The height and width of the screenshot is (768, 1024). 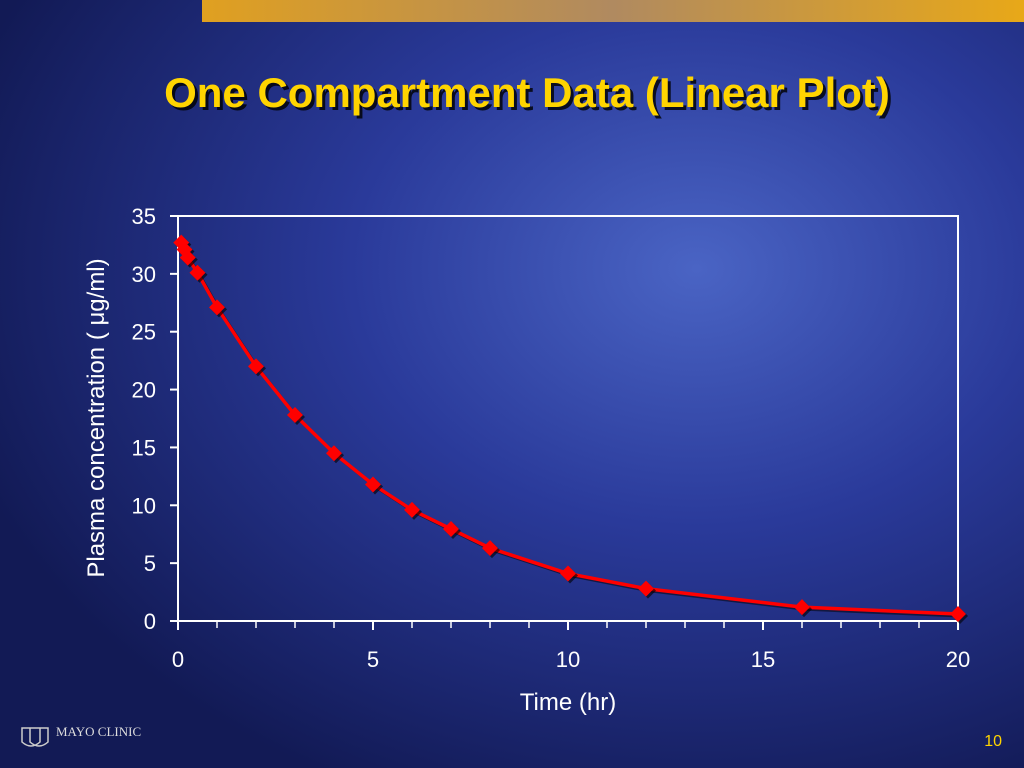 I want to click on logo-text: MAYO CLINIC, so click(x=98, y=731).